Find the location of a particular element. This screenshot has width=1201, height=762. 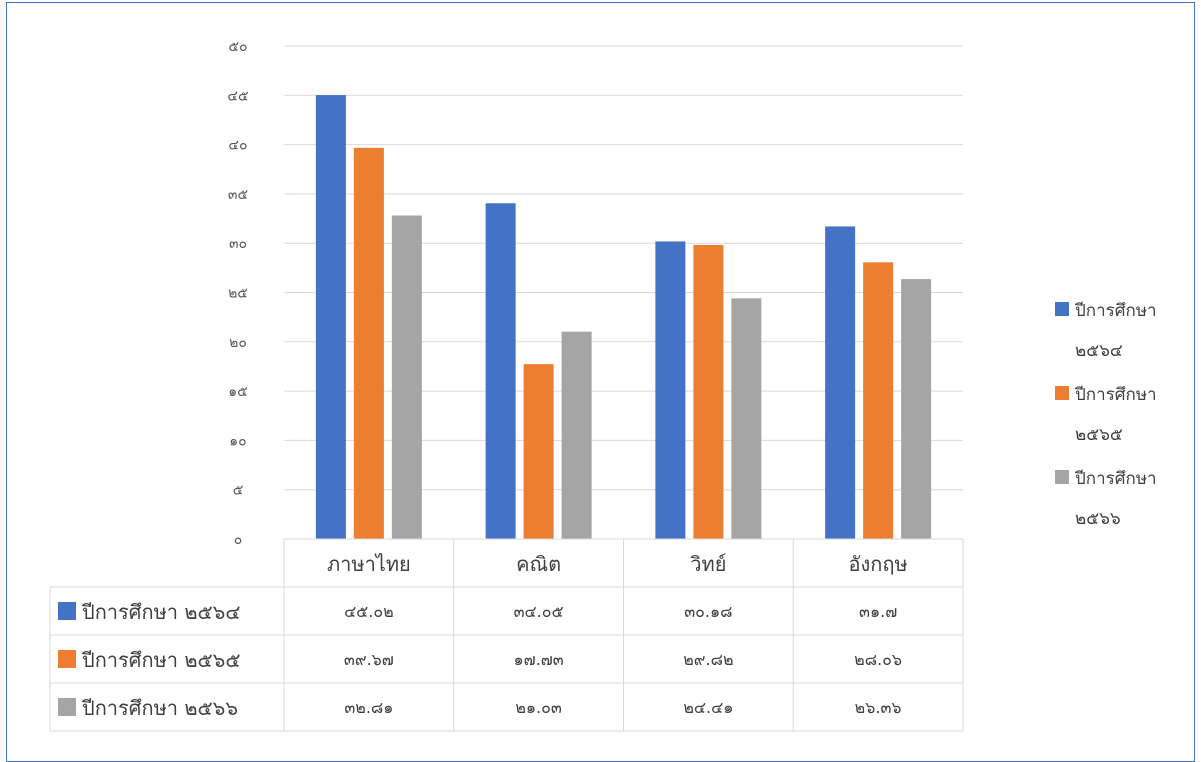

data-cell: ๒๖.๓๖ is located at coordinates (878, 707).